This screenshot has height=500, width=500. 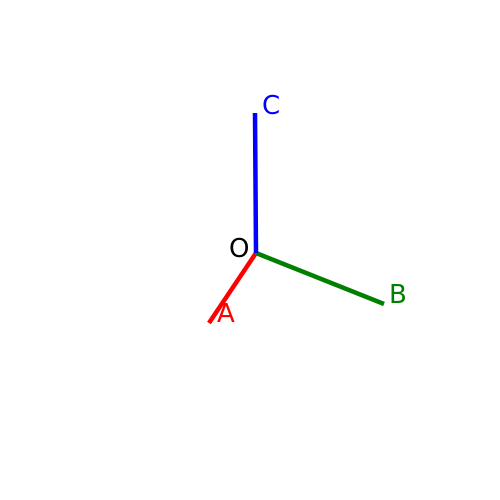 What do you see at coordinates (226, 314) in the screenshot?
I see `label-a: A` at bounding box center [226, 314].